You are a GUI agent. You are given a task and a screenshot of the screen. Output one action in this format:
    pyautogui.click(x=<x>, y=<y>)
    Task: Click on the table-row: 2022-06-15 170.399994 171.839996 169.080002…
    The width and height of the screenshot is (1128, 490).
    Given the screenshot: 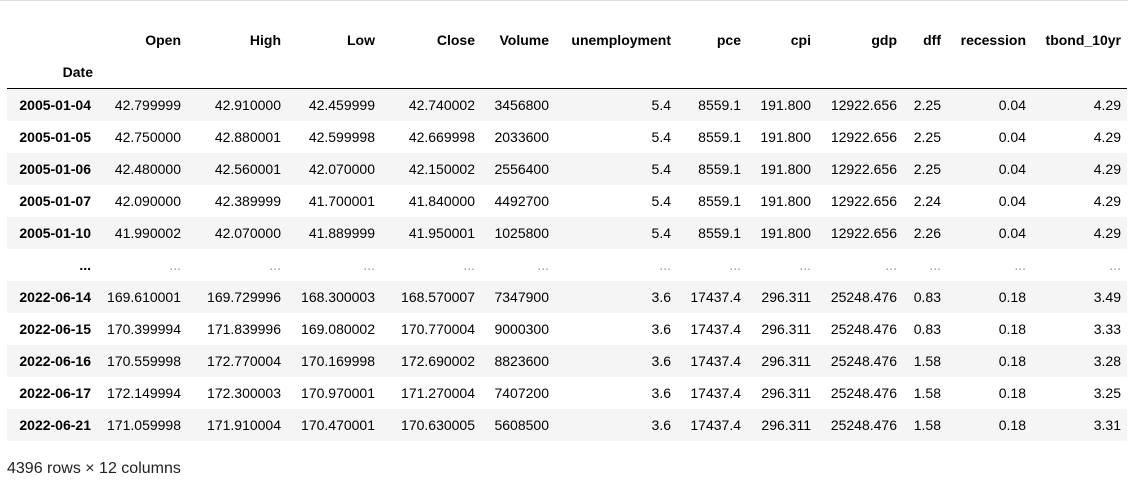 What is the action you would take?
    pyautogui.click(x=567, y=329)
    